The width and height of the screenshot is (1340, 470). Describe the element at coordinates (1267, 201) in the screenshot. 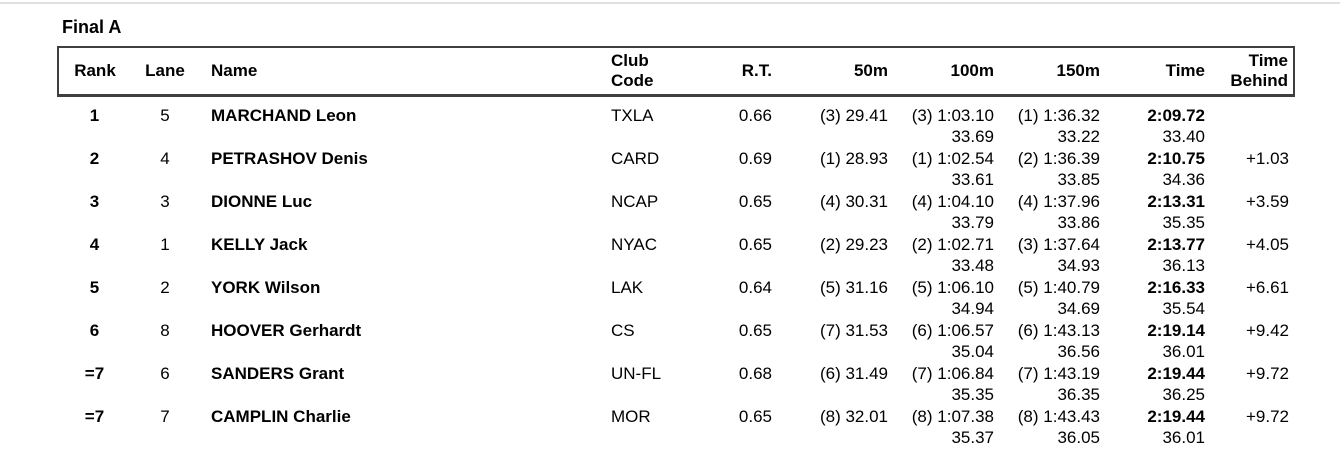

I see `time-behind: +3.59` at that location.